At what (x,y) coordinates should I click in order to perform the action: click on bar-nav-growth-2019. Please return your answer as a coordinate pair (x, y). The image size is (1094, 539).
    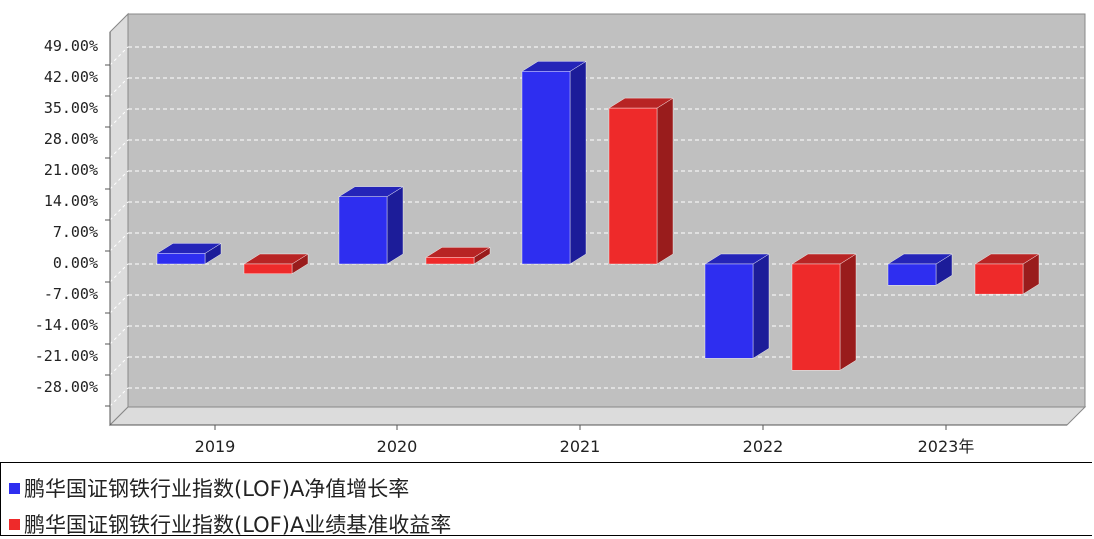
    Looking at the image, I should click on (189, 254).